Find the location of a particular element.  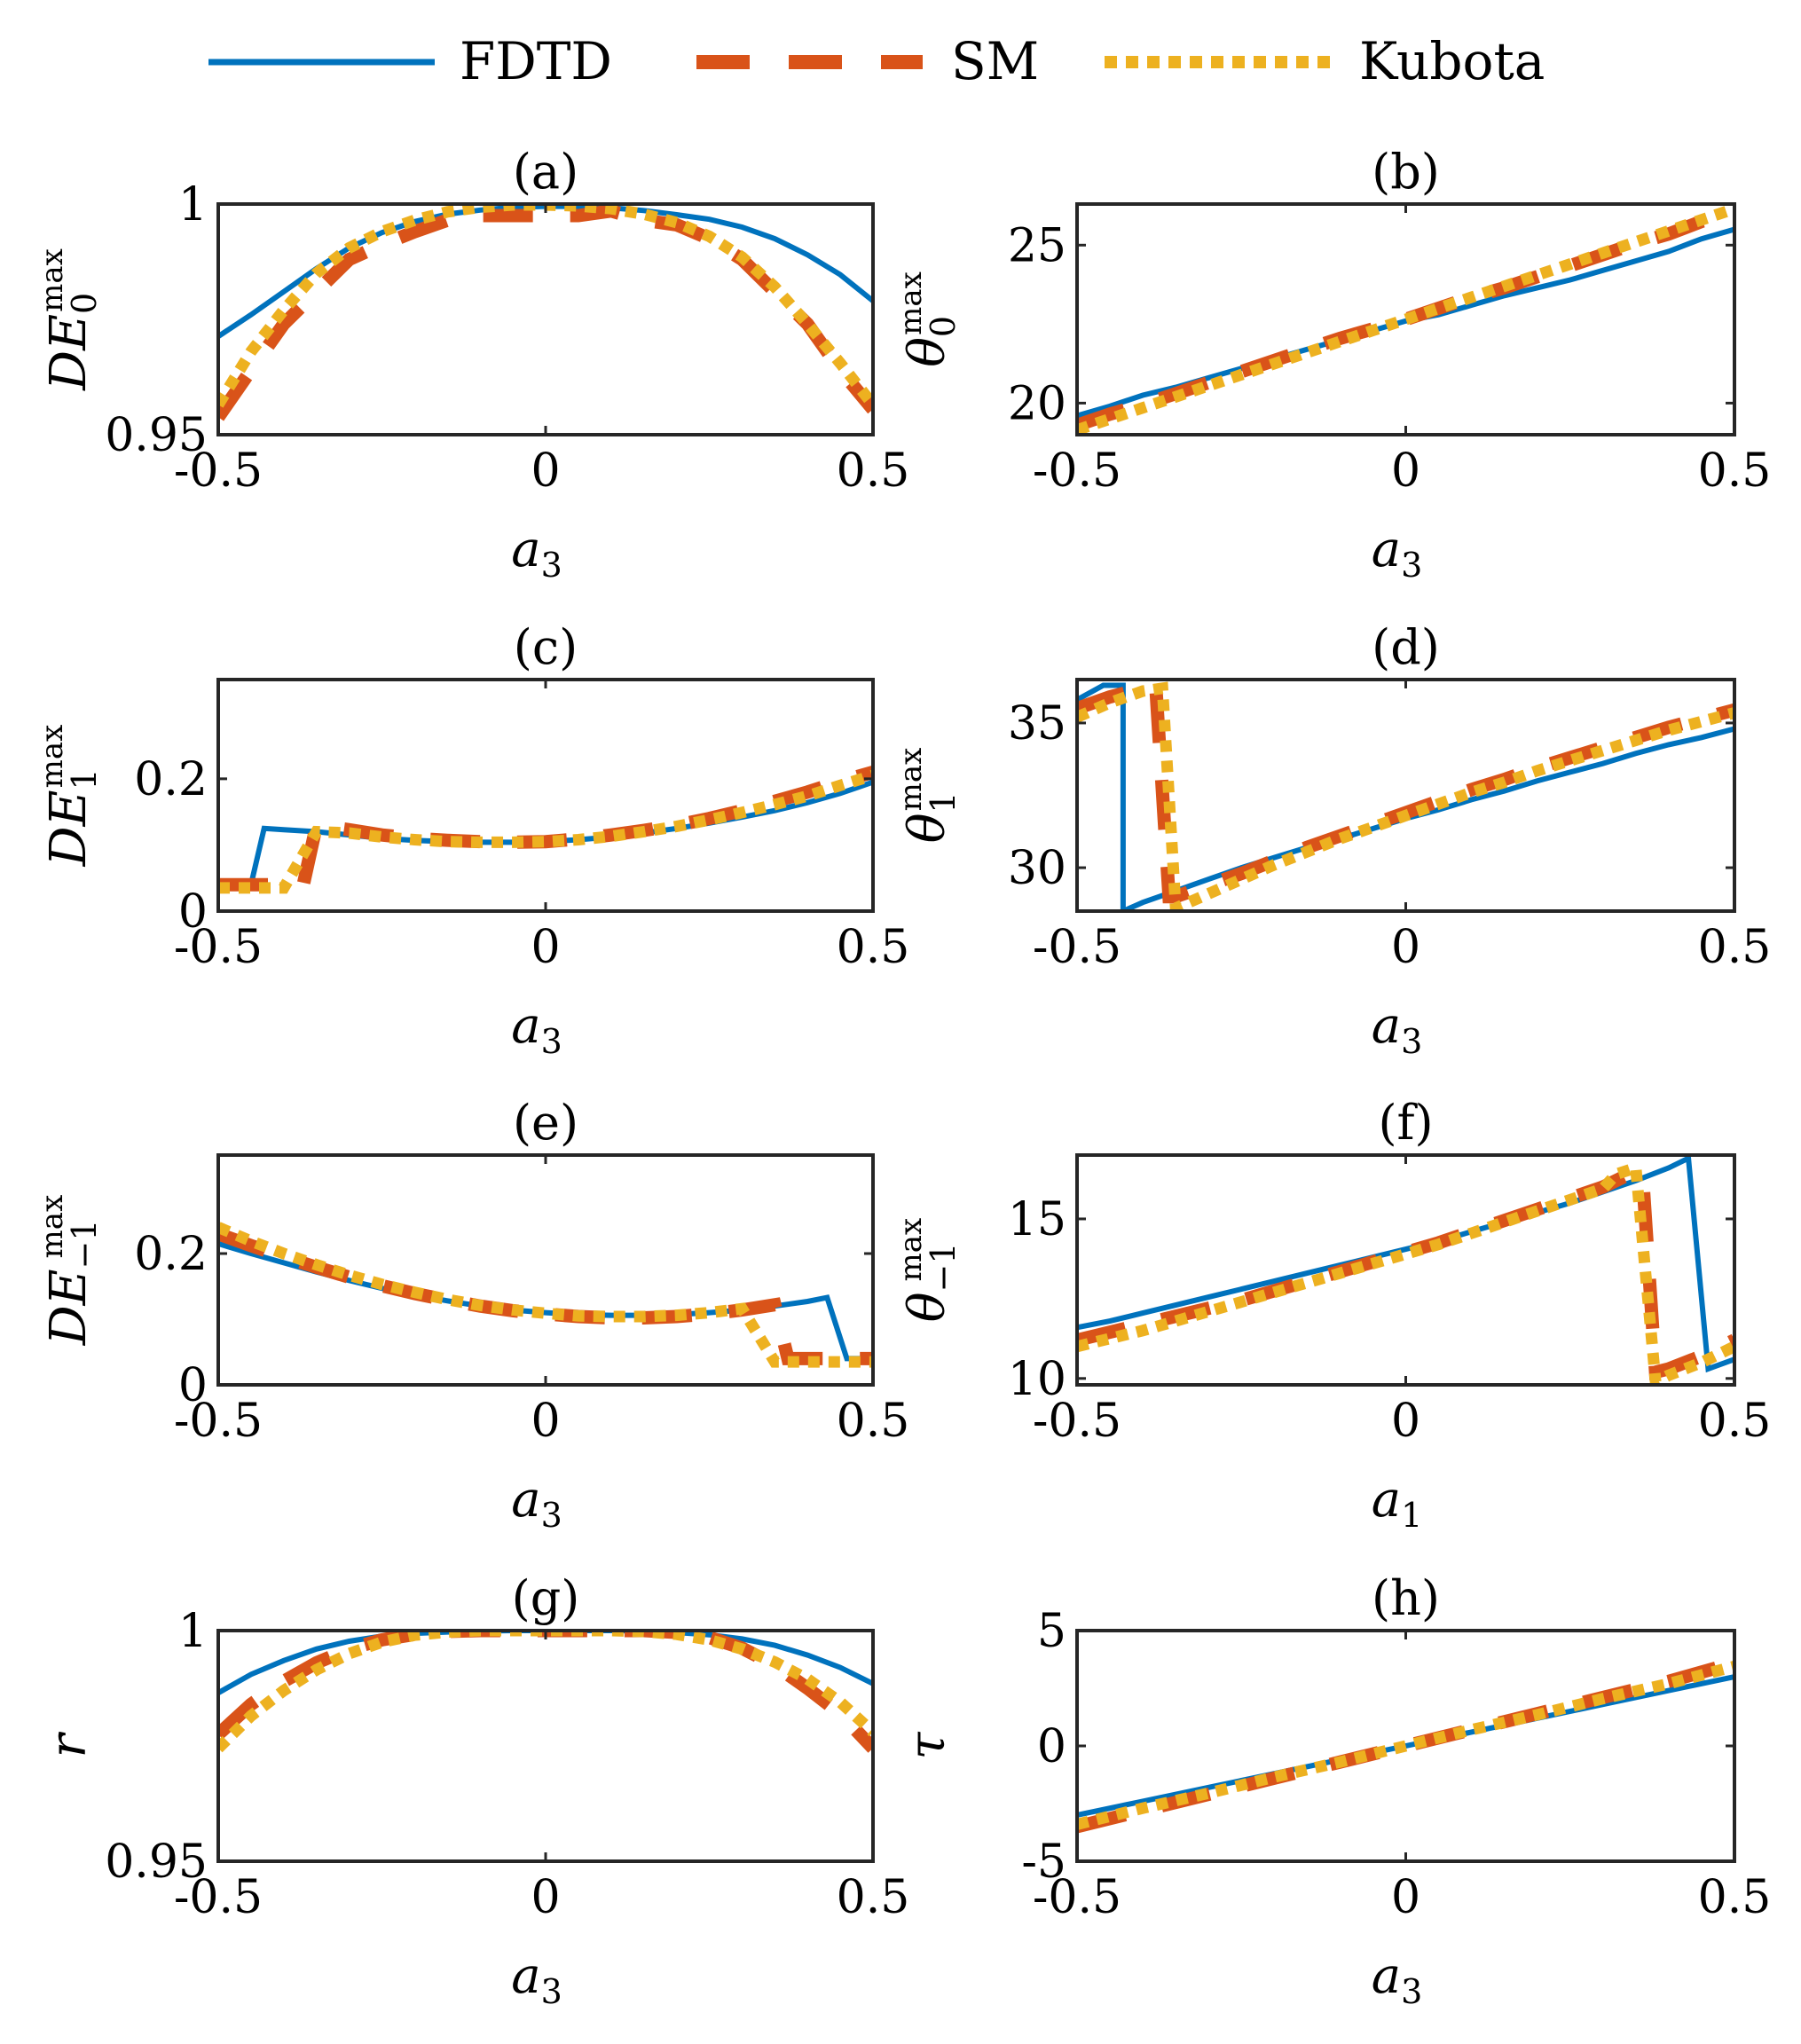

panel-title: (h) is located at coordinates (1406, 1598).